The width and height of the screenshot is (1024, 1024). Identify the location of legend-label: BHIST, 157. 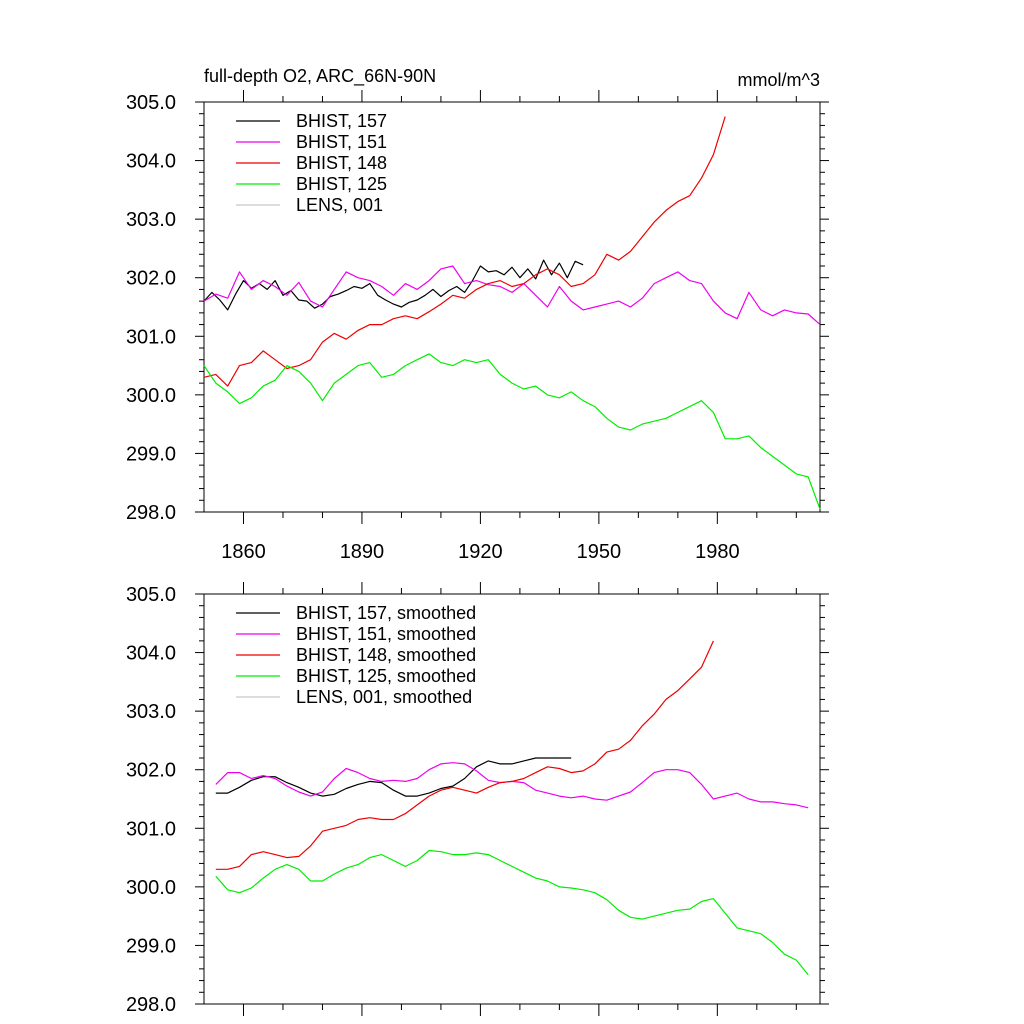
(341, 121).